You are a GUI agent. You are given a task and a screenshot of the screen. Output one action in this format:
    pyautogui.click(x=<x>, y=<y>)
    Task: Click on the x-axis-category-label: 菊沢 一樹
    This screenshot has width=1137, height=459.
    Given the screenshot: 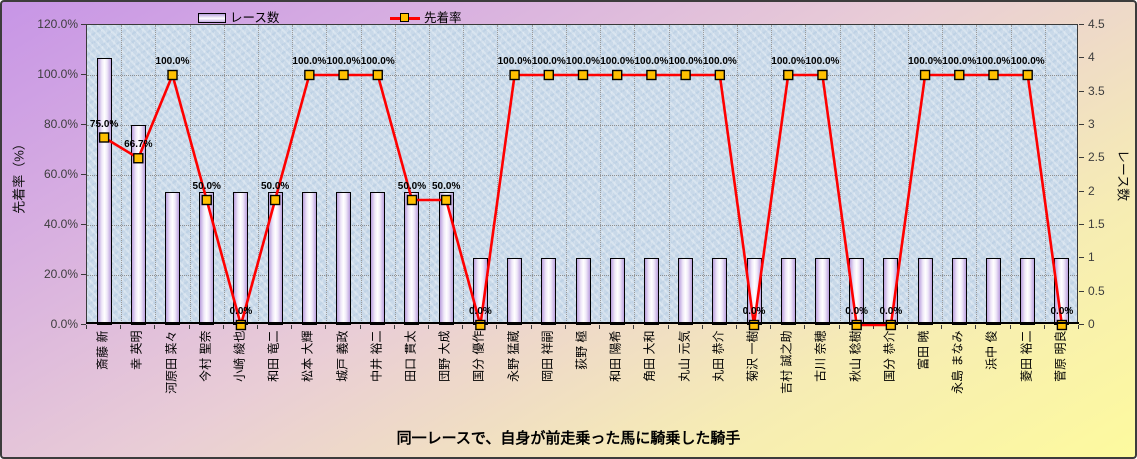 What is the action you would take?
    pyautogui.click(x=752, y=356)
    